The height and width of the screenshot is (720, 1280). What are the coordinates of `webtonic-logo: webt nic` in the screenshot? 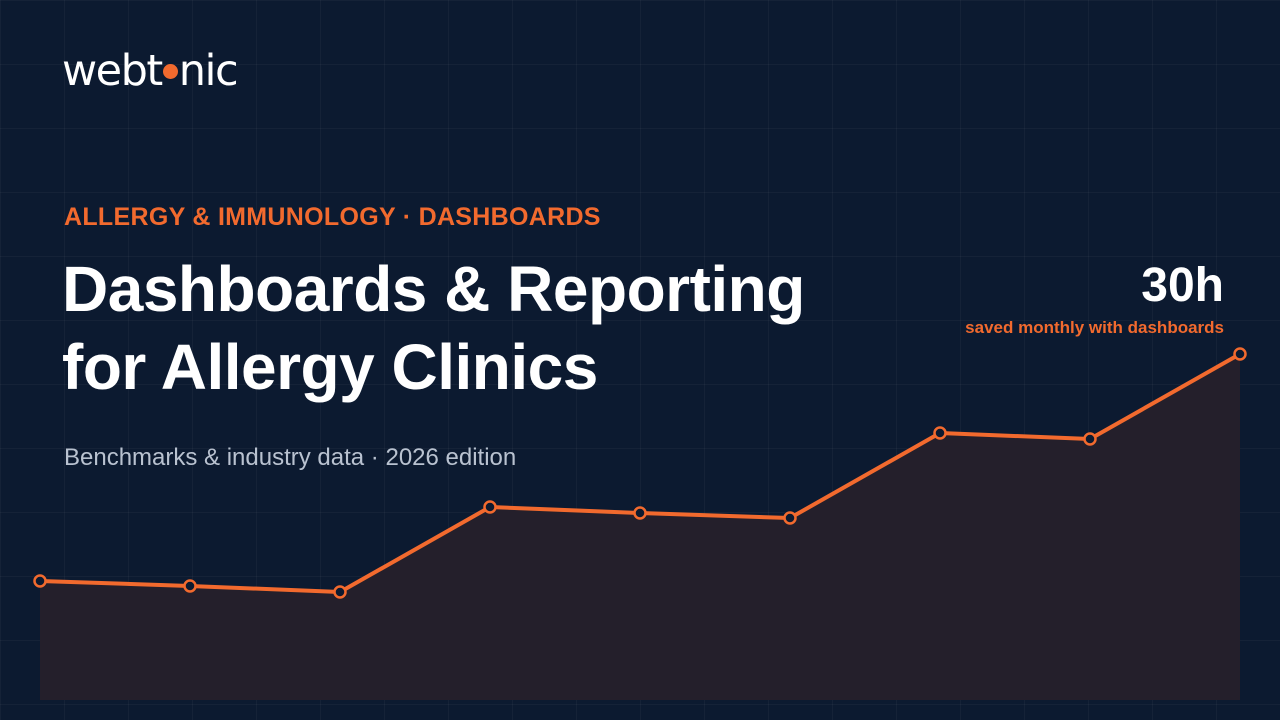 It's located at (150, 71).